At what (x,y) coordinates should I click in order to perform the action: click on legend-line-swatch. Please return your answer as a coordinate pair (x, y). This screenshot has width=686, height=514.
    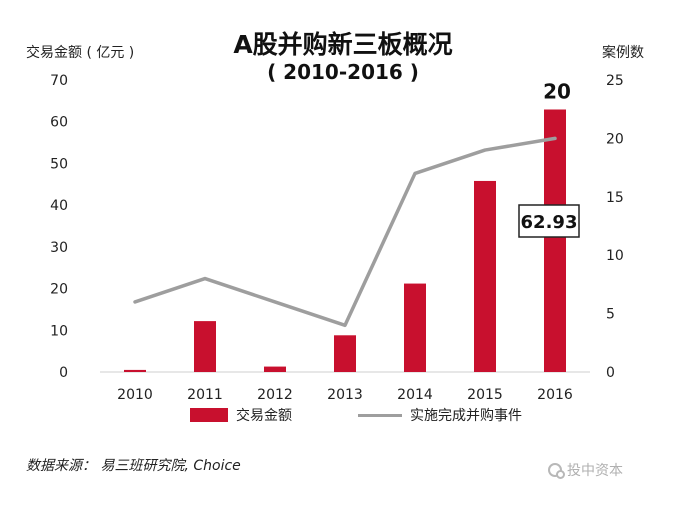
    Looking at the image, I should click on (380, 415).